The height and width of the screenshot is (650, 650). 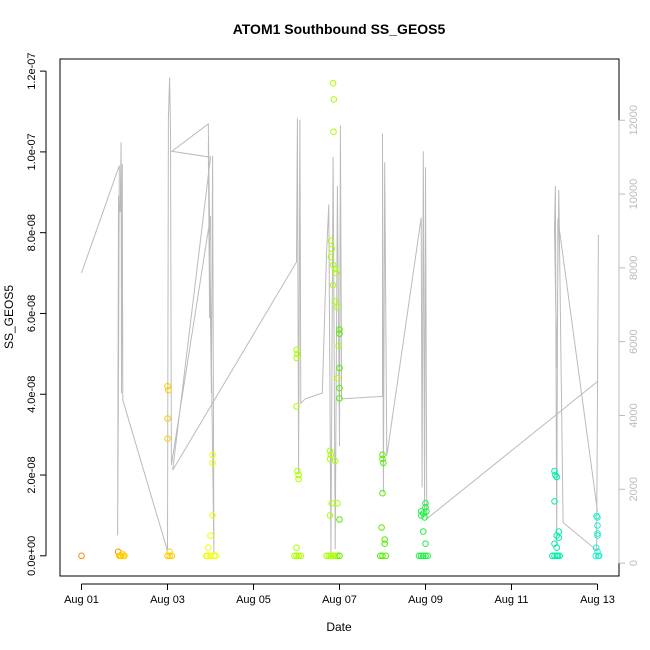 I want to click on y2-tick-label: 10000, so click(x=634, y=194).